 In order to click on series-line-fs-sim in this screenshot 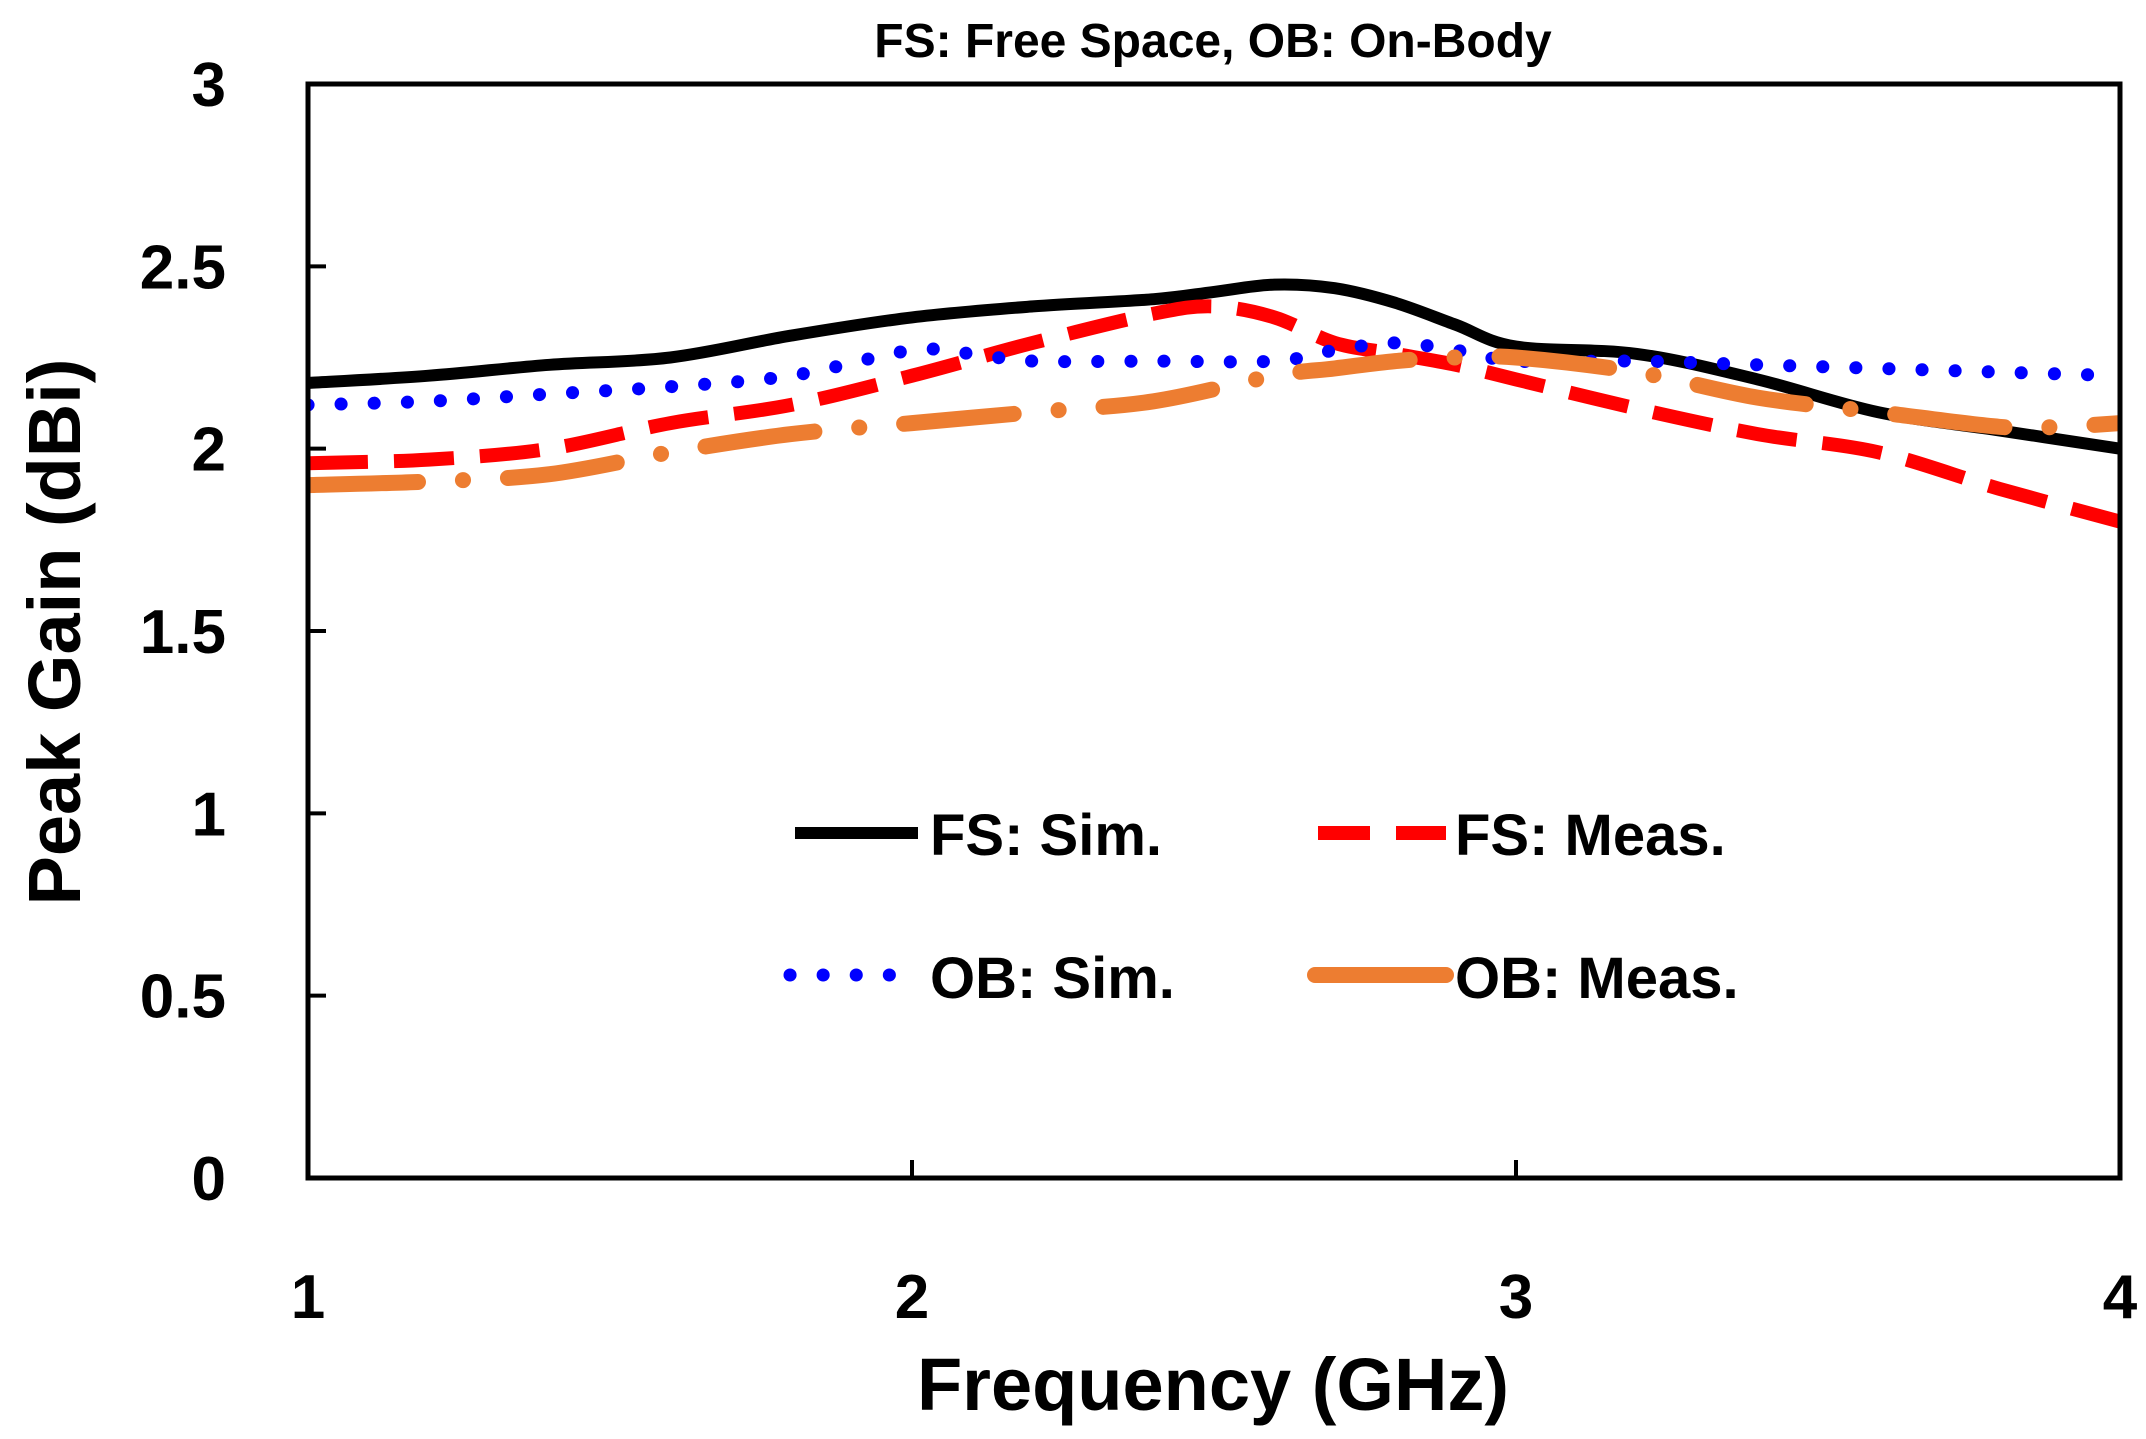, I will do `click(1213, 366)`.